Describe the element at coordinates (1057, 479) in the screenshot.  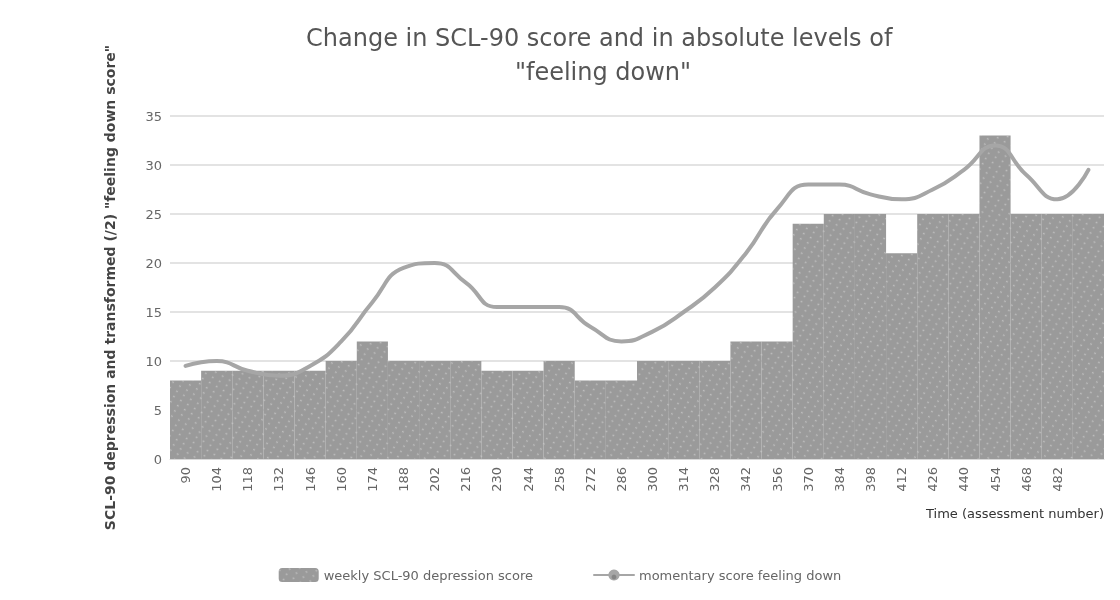
I see `x-tick-label: 482` at that location.